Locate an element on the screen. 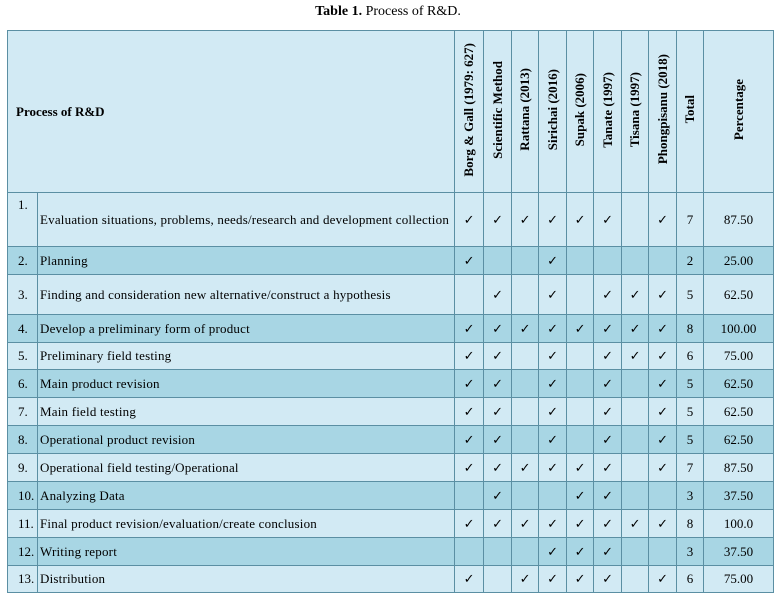 The image size is (776, 596). source-label: Tanate (1997) is located at coordinates (607, 109).